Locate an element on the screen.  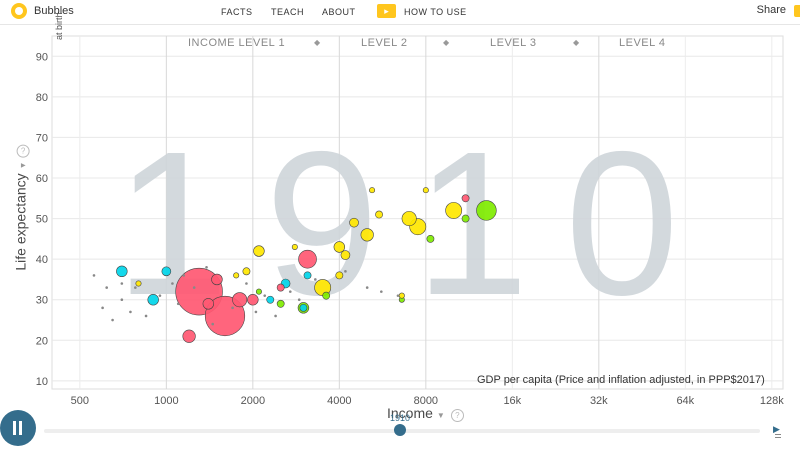
nav-about: ABOUT is located at coordinates (339, 12).